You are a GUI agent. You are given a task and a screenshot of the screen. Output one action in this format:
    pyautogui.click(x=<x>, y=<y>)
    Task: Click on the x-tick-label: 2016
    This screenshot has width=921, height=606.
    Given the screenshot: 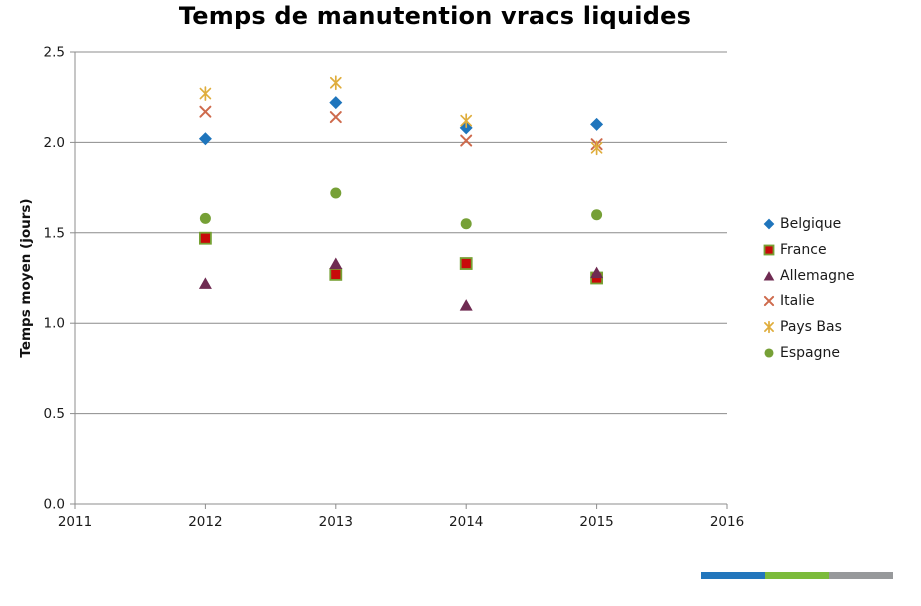 What is the action you would take?
    pyautogui.click(x=727, y=522)
    